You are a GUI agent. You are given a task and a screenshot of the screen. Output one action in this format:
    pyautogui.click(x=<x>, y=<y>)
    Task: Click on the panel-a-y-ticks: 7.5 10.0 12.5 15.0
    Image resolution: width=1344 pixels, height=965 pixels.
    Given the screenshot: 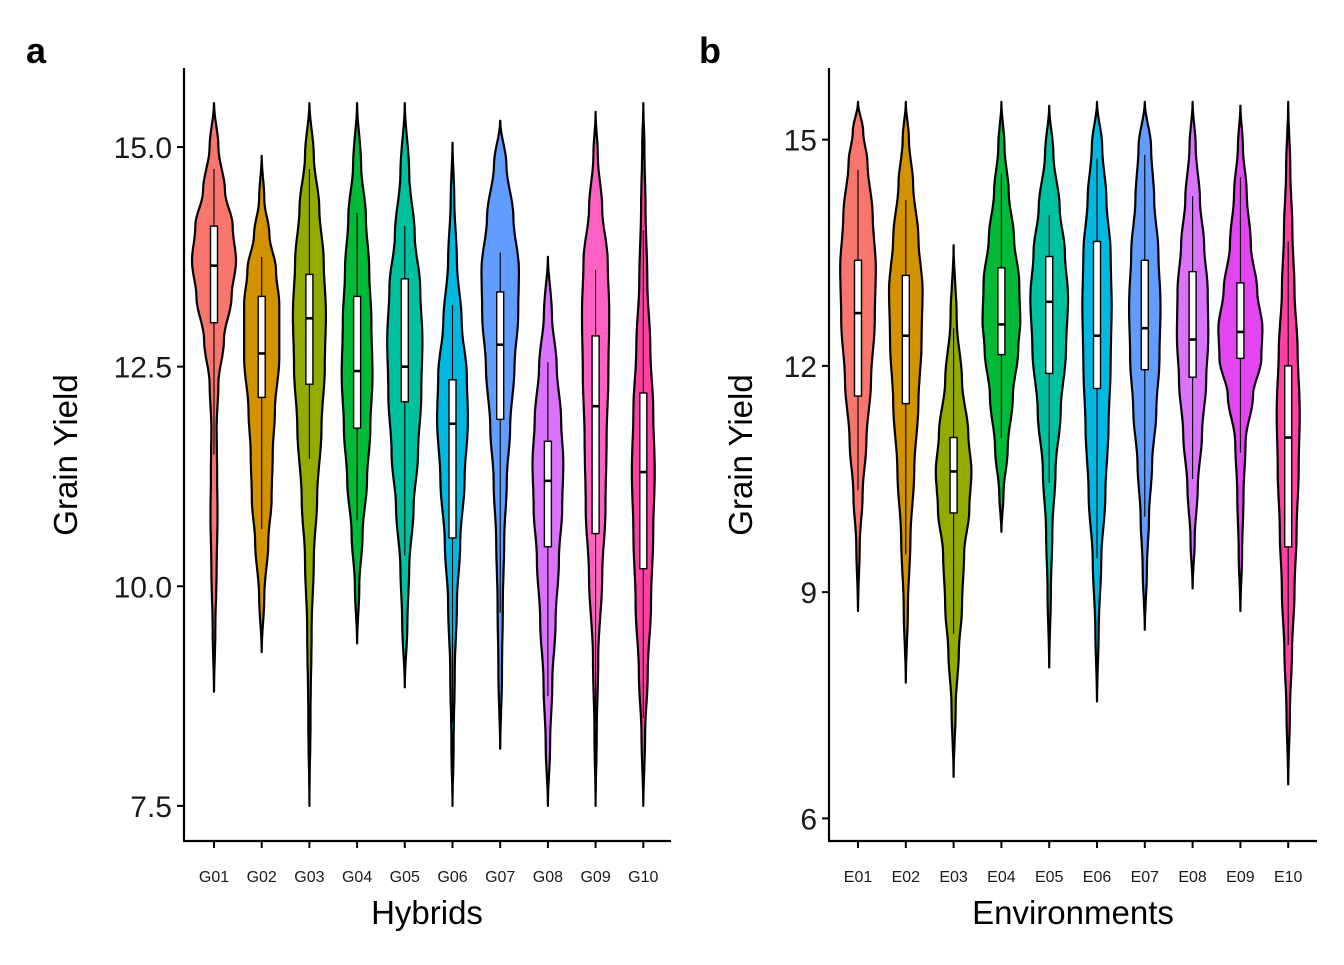 What is the action you would take?
    pyautogui.click(x=149, y=478)
    